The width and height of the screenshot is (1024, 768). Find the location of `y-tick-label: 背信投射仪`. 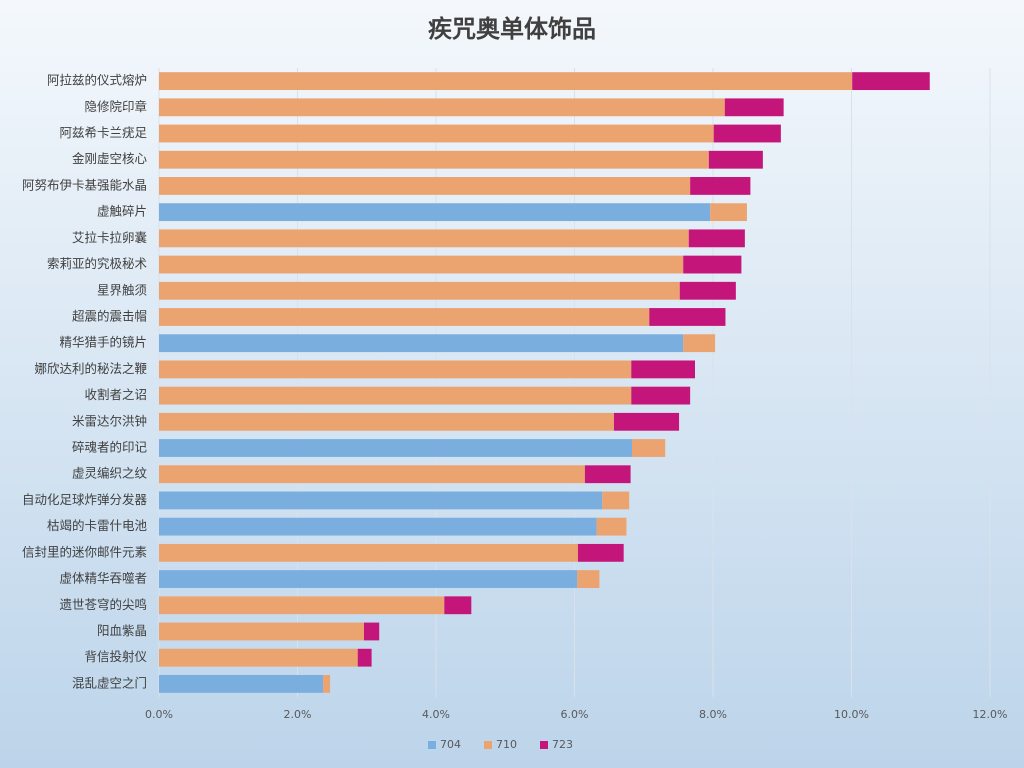

y-tick-label: 背信投射仪 is located at coordinates (115, 656).